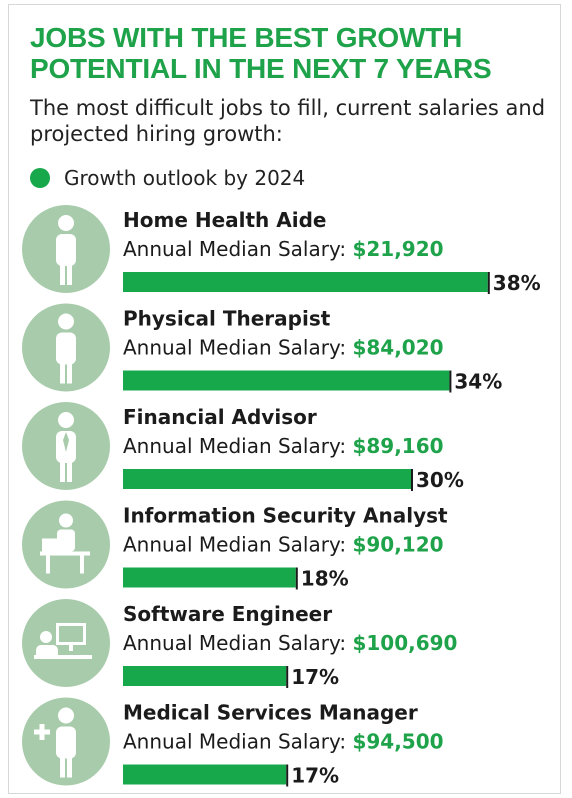 The image size is (572, 798). I want to click on computer-icon, so click(63, 641).